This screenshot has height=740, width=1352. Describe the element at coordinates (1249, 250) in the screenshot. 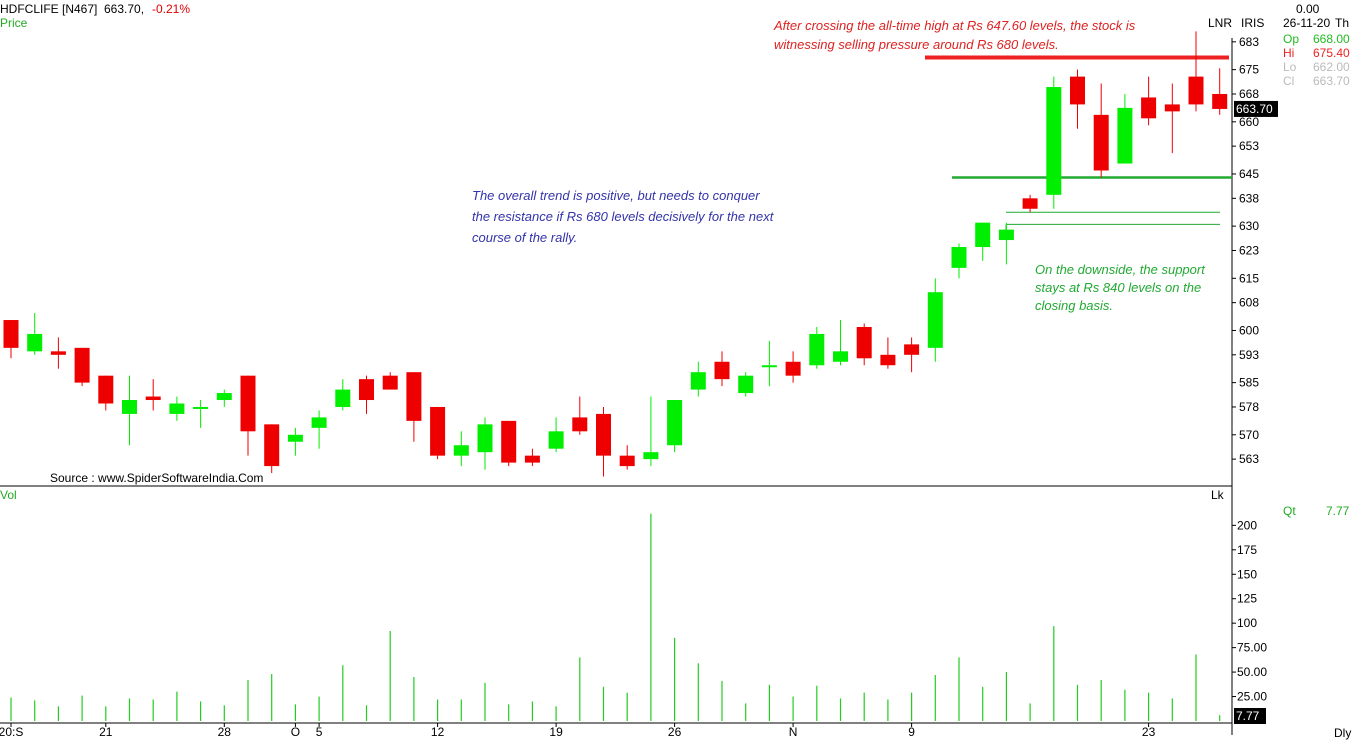

I see `price-tick-label: 623` at that location.